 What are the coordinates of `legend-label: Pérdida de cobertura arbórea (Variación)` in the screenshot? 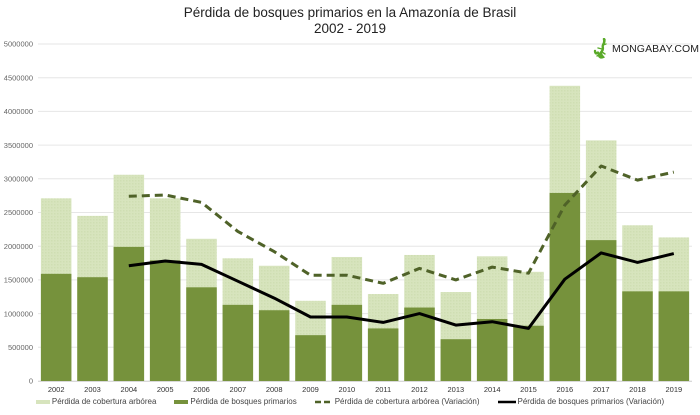 It's located at (407, 401).